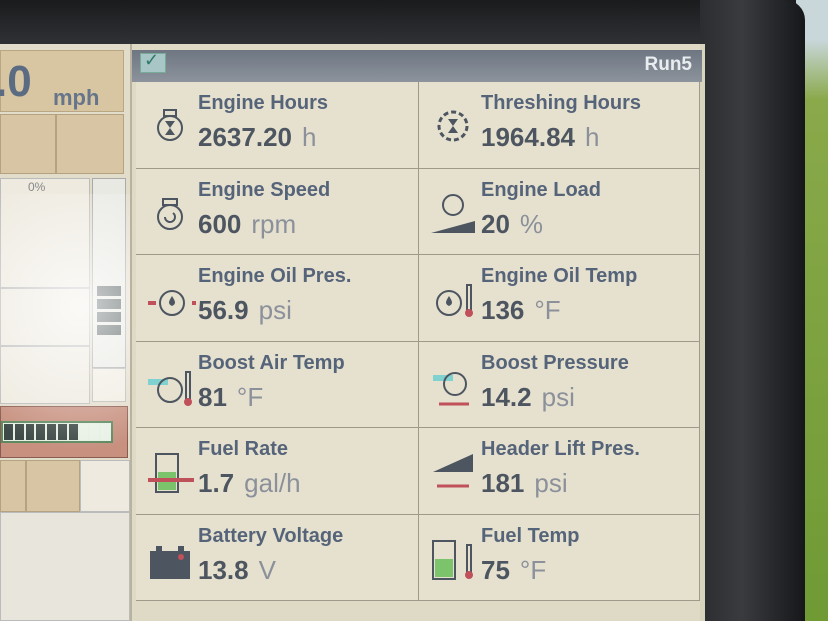 The width and height of the screenshot is (828, 621). Describe the element at coordinates (512, 224) in the screenshot. I see `gauge-readout: 20%` at that location.